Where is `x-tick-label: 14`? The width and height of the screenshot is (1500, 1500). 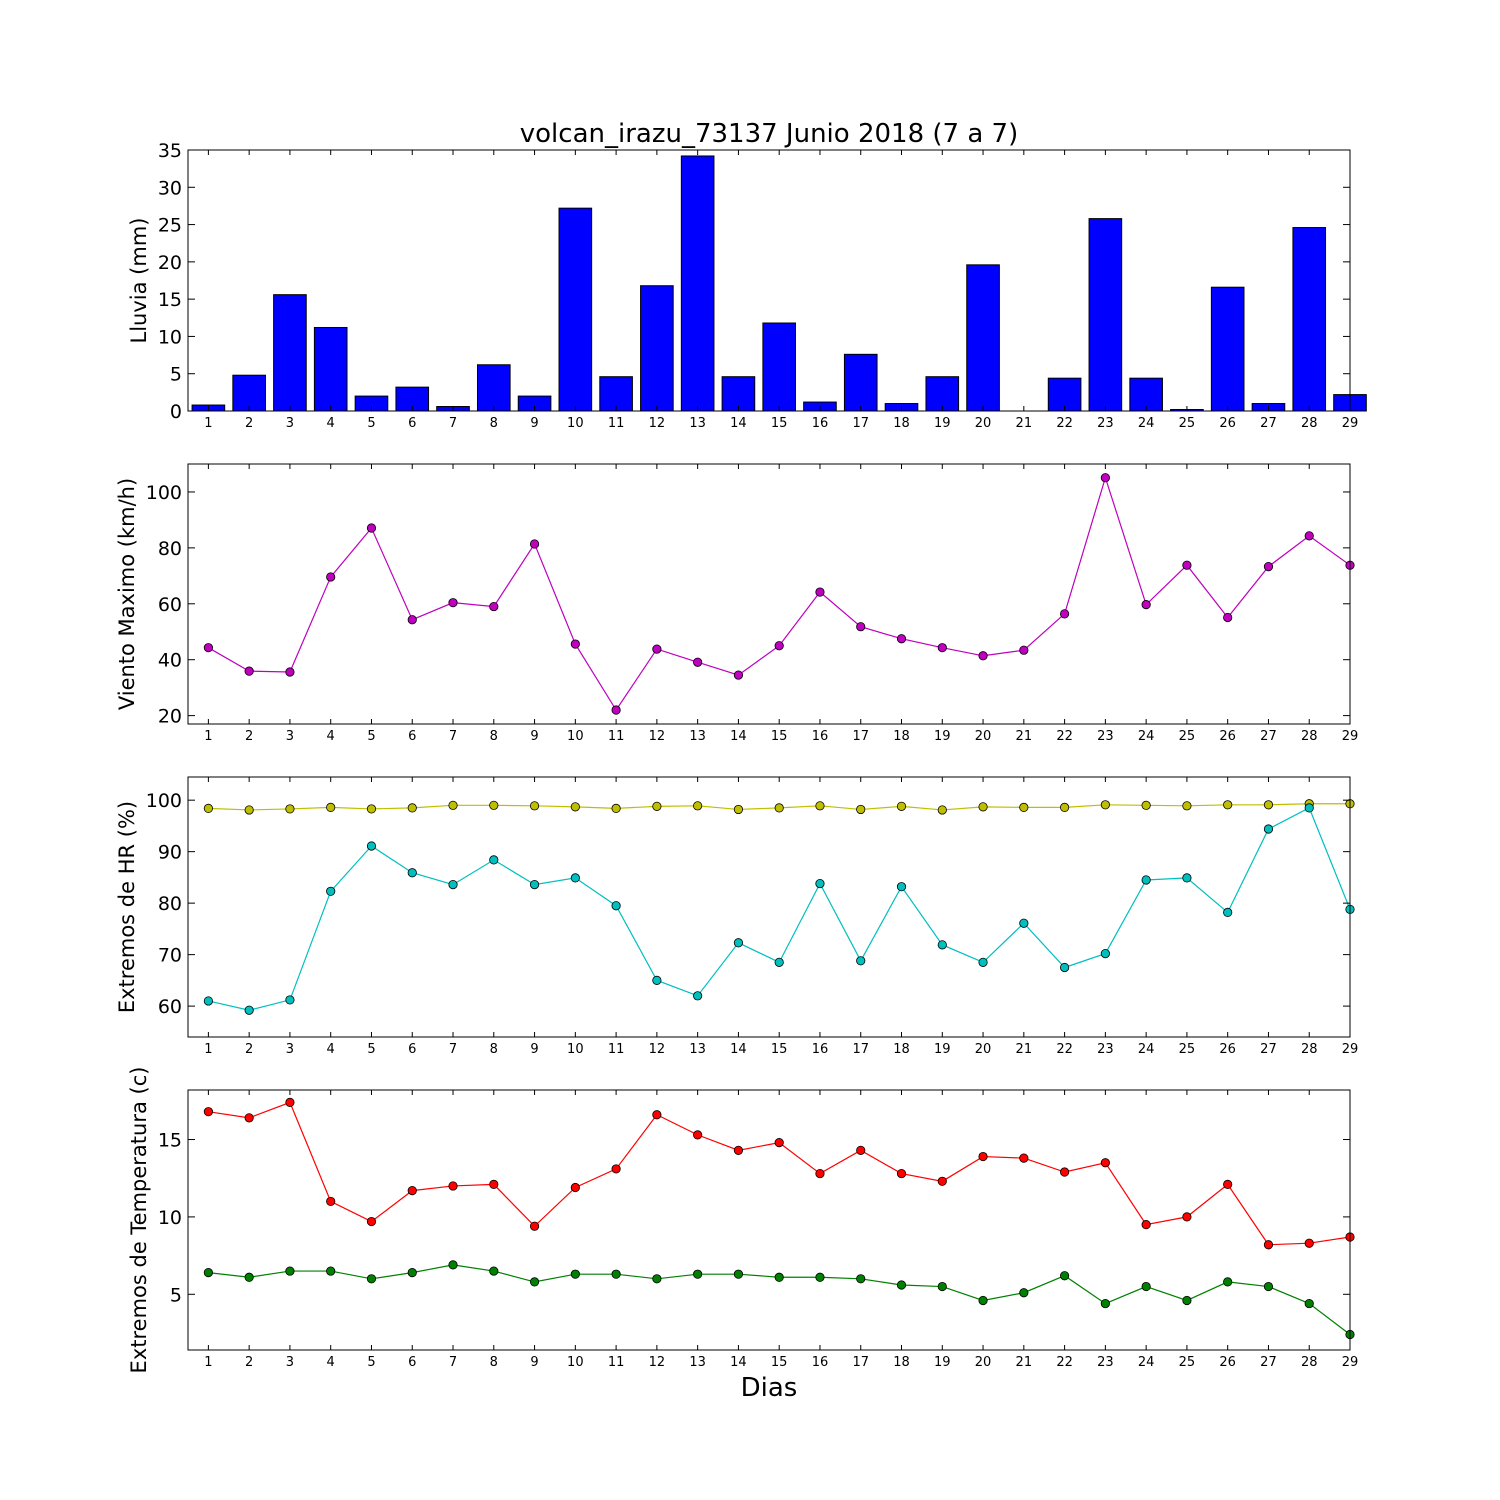
x-tick-label: 14 is located at coordinates (738, 1049).